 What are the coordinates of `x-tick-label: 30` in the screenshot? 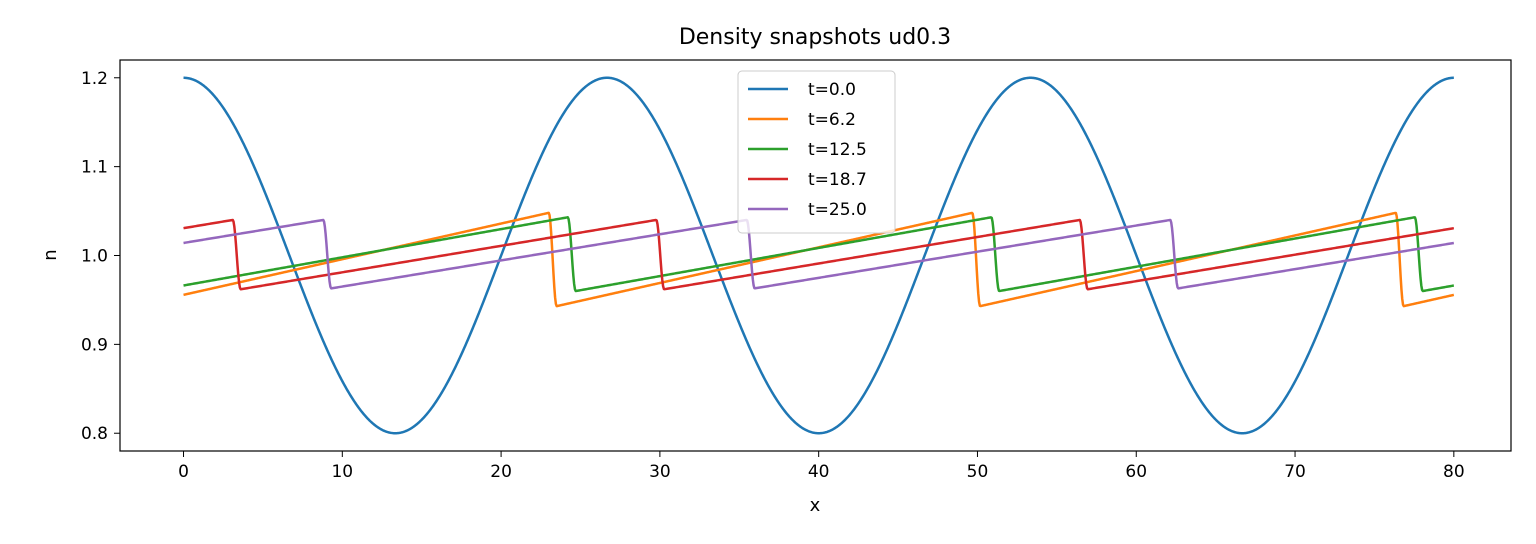 It's located at (660, 472).